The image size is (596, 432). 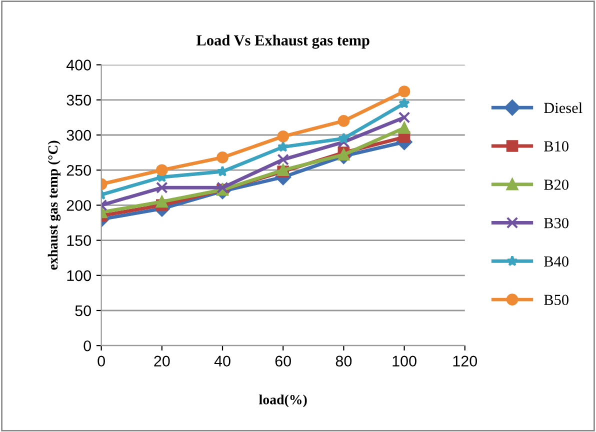 What do you see at coordinates (563, 108) in the screenshot?
I see `legend-label: Diesel` at bounding box center [563, 108].